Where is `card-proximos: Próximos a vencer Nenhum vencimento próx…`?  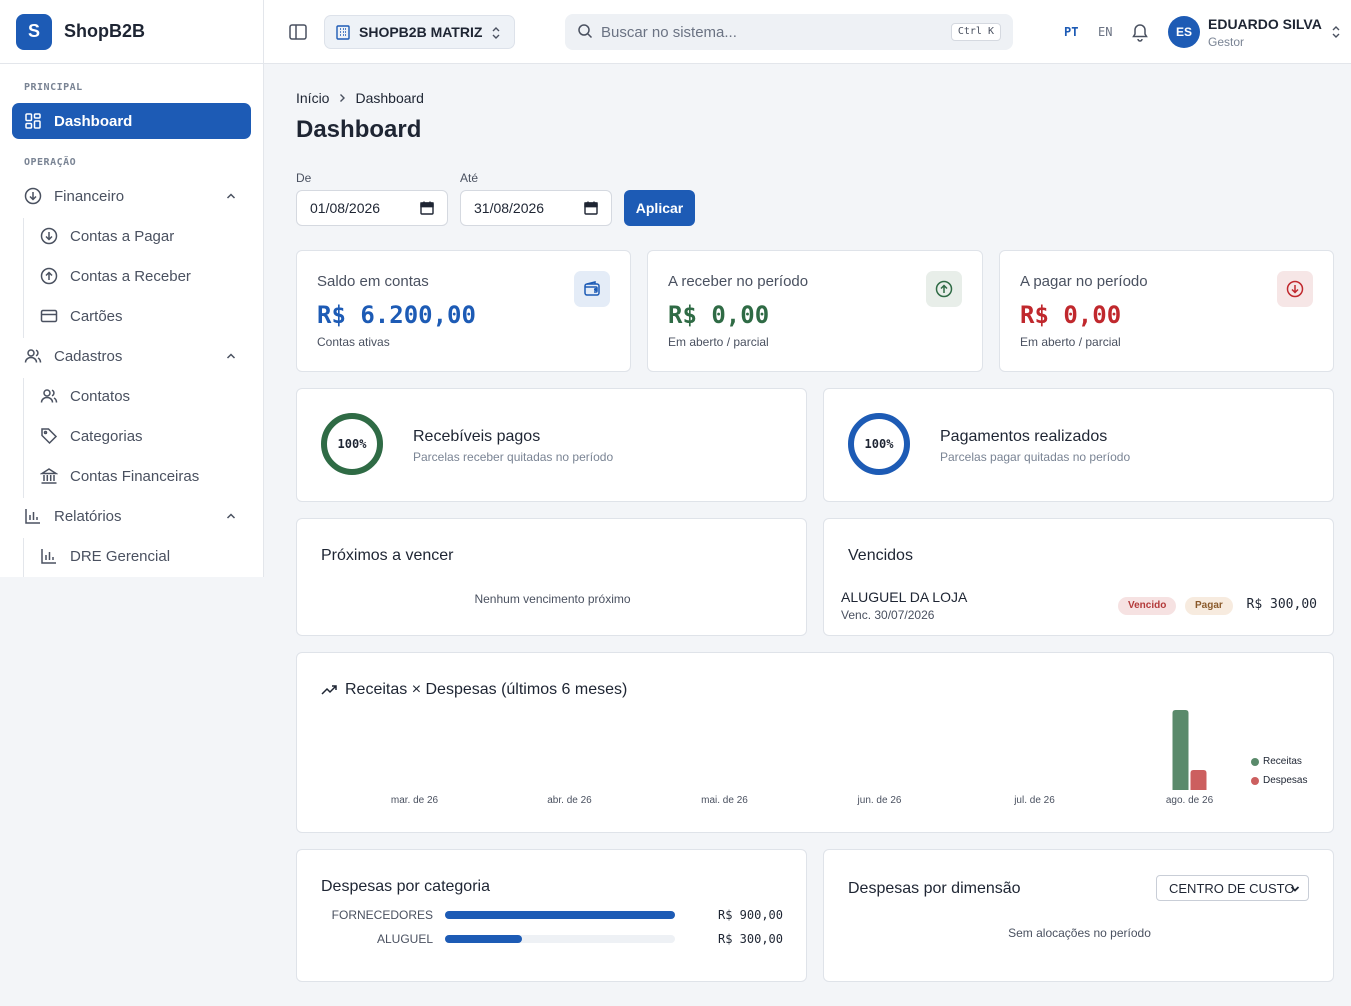 card-proximos: Próximos a vencer Nenhum vencimento próx… is located at coordinates (551, 577).